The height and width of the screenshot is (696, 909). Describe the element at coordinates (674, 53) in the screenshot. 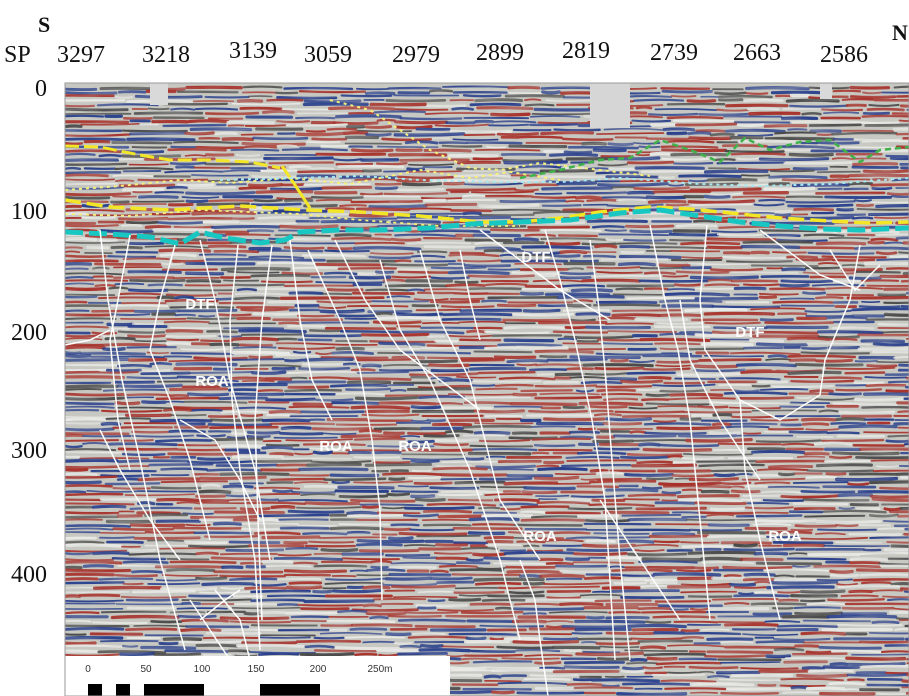

I see `shotpoint-label: 2739` at that location.